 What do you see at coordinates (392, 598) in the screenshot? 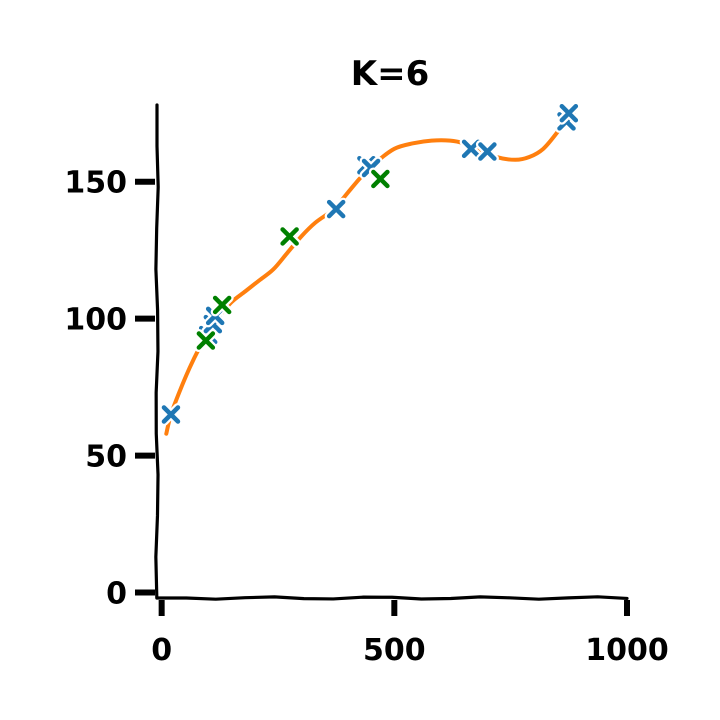
I see `x-axis-line` at bounding box center [392, 598].